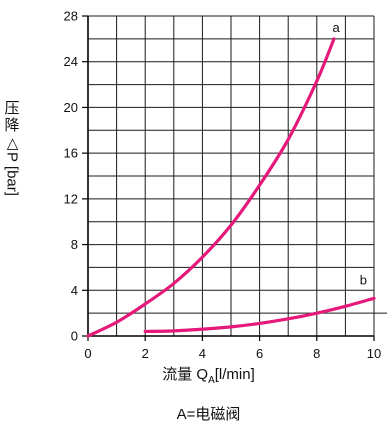 The height and width of the screenshot is (439, 387). I want to click on y-tick-label: 20, so click(71, 107).